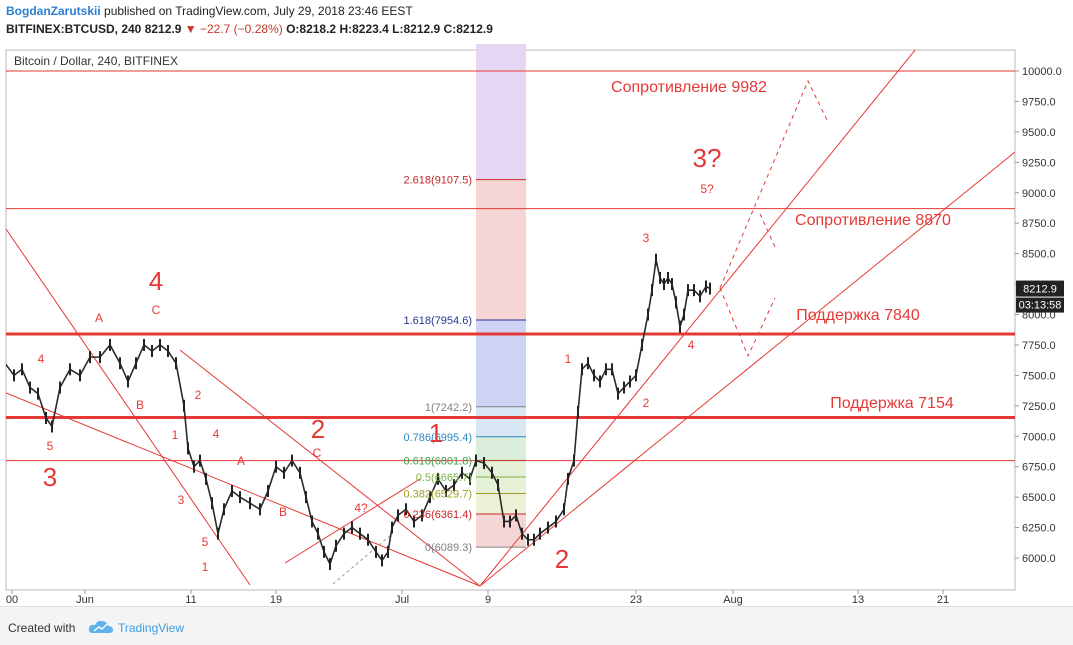 This screenshot has width=1073, height=645. I want to click on symbol-label: BITFINEX:BTCUSD, 240, so click(74, 29).